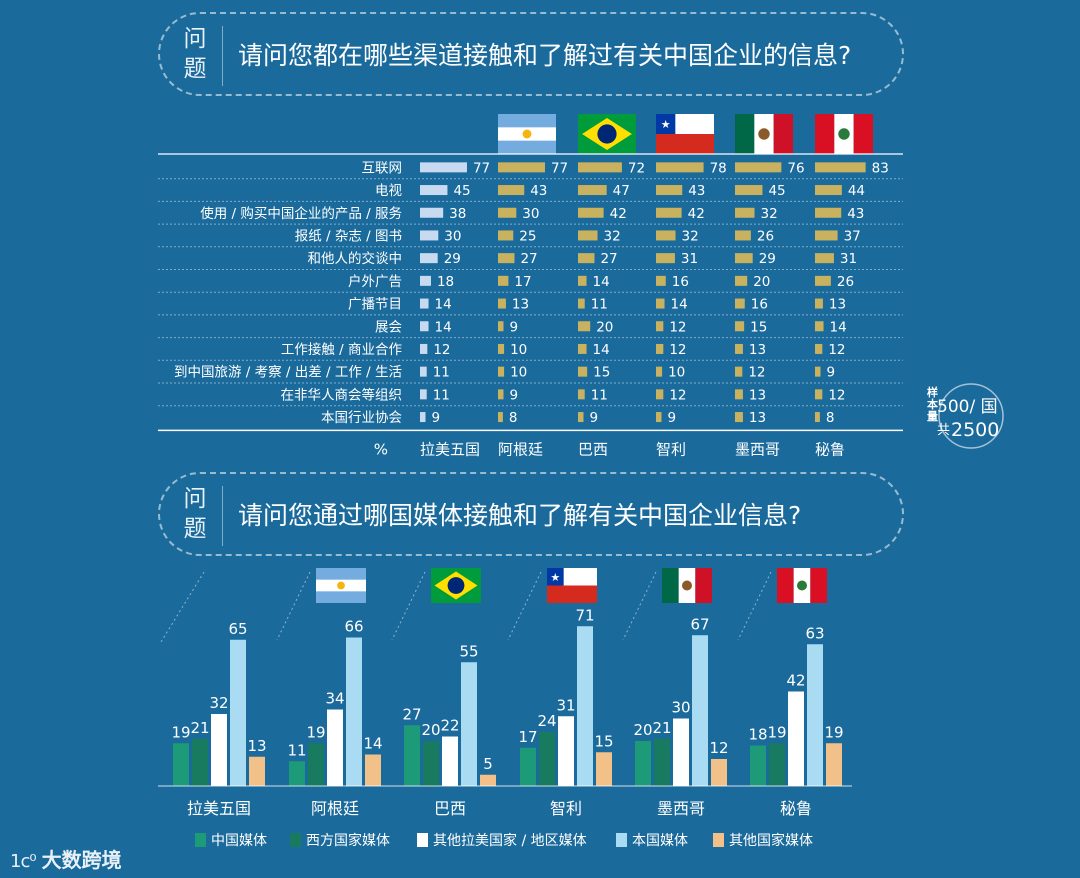 Image resolution: width=1080 pixels, height=878 pixels. Describe the element at coordinates (452, 236) in the screenshot. I see `channel-value: 30` at that location.